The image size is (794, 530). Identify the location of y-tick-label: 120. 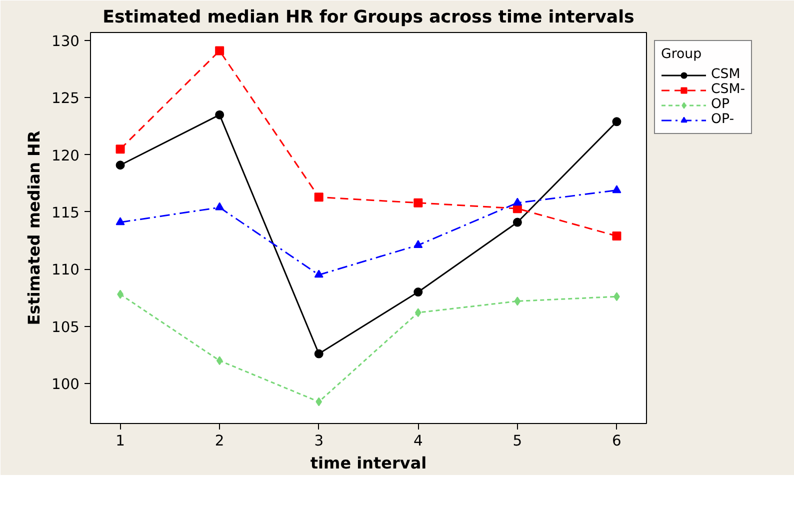
(66, 155).